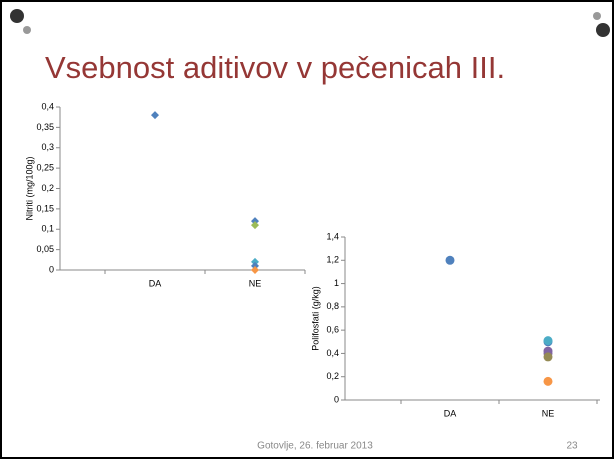 Image resolution: width=614 pixels, height=459 pixels. What do you see at coordinates (332, 306) in the screenshot?
I see `y-tick-label: 0,8` at bounding box center [332, 306].